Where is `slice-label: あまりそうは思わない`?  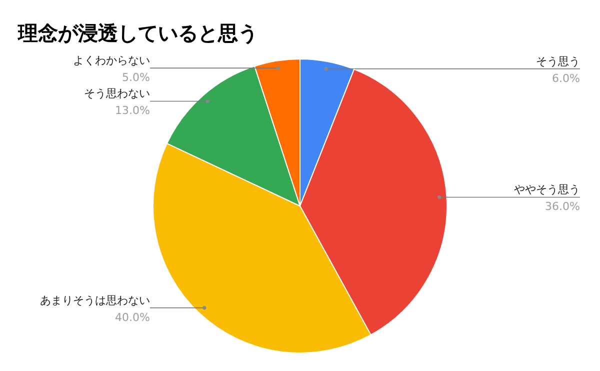 slice-label: あまりそうは思わない is located at coordinates (95, 300).